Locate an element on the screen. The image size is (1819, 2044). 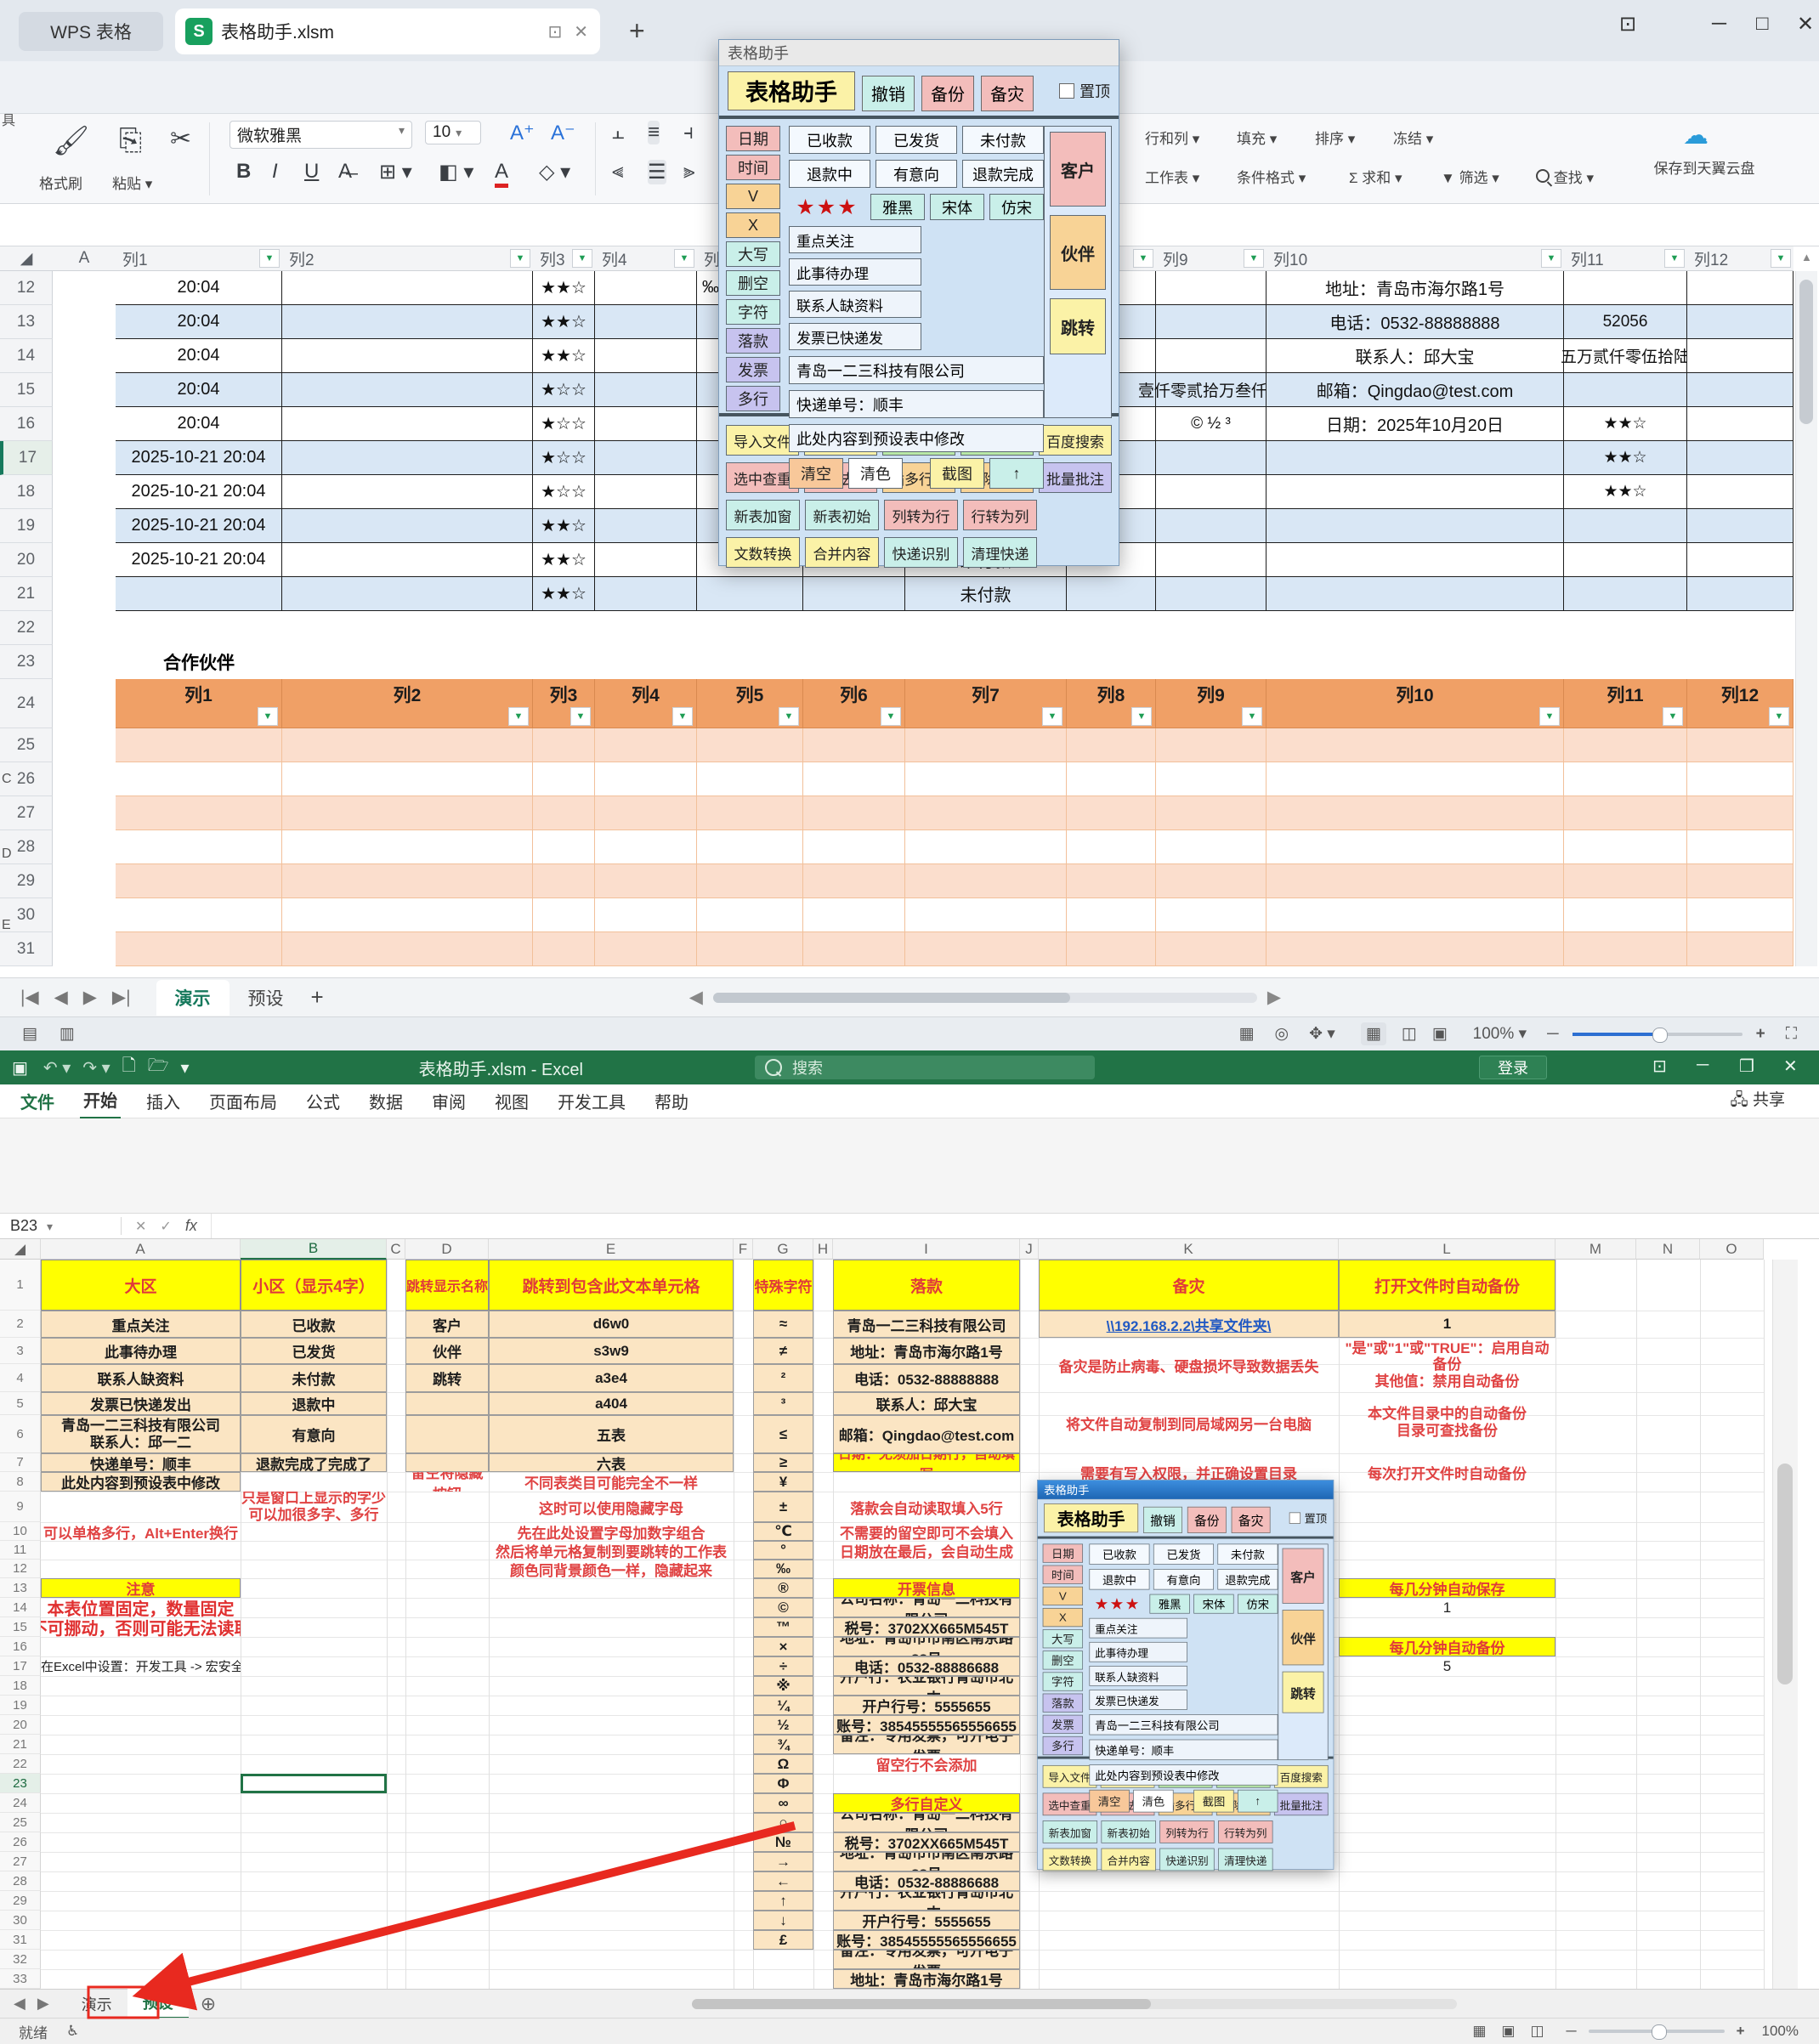
cell-25-c5 is located at coordinates (750, 745).